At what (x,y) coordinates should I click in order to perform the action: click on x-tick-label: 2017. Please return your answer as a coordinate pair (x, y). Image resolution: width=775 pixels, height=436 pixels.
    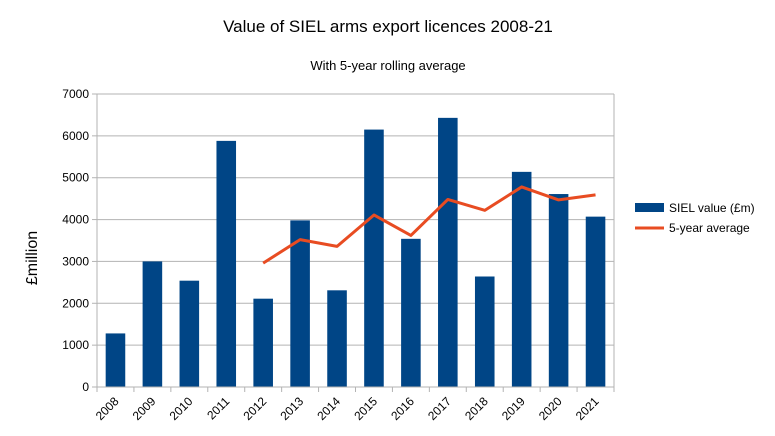
    Looking at the image, I should click on (439, 408).